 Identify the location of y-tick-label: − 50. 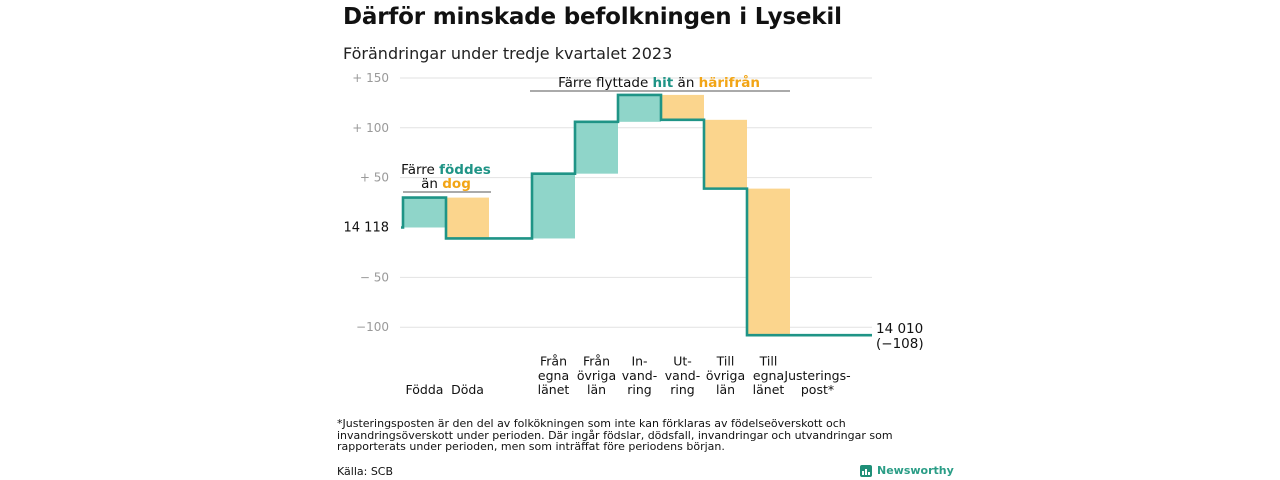
(374, 277).